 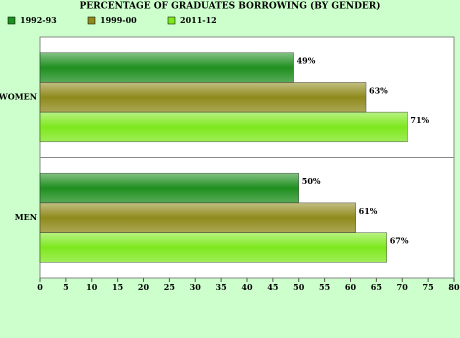 What do you see at coordinates (378, 90) in the screenshot?
I see `data-label: 63%` at bounding box center [378, 90].